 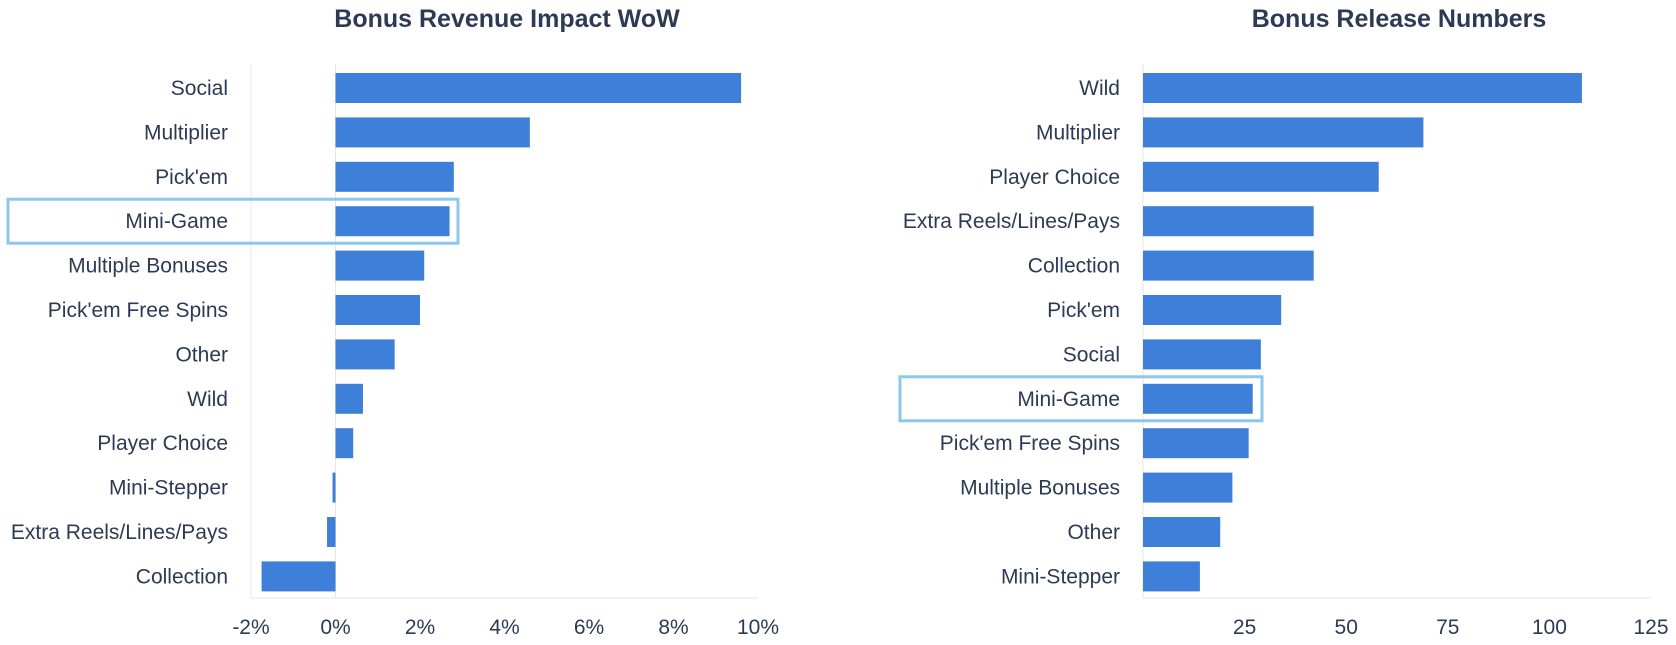 I want to click on x-tick-label: 100, so click(x=1549, y=627).